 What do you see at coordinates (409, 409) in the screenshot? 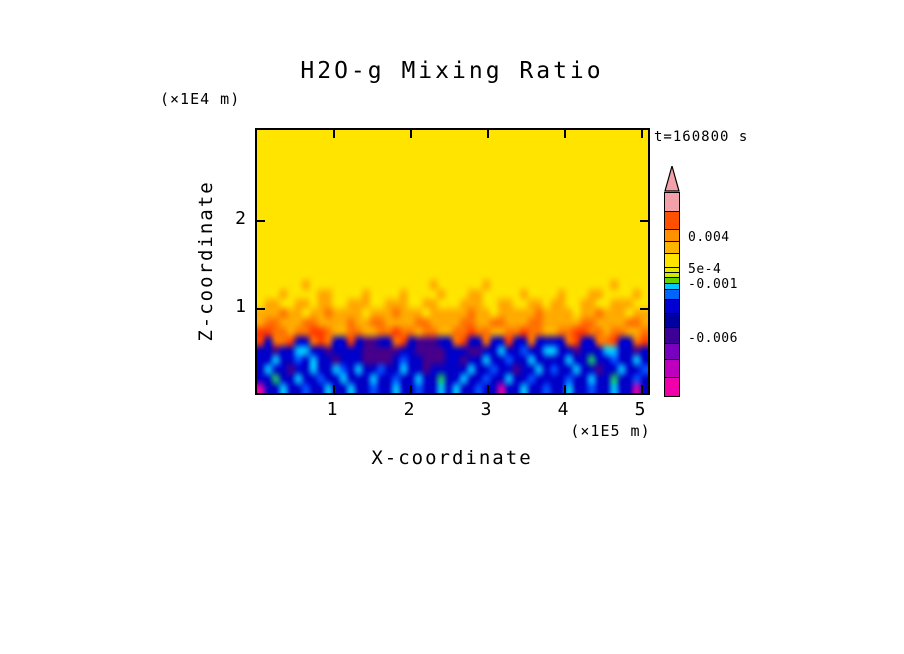
I see `x-tick-label: 2` at bounding box center [409, 409].